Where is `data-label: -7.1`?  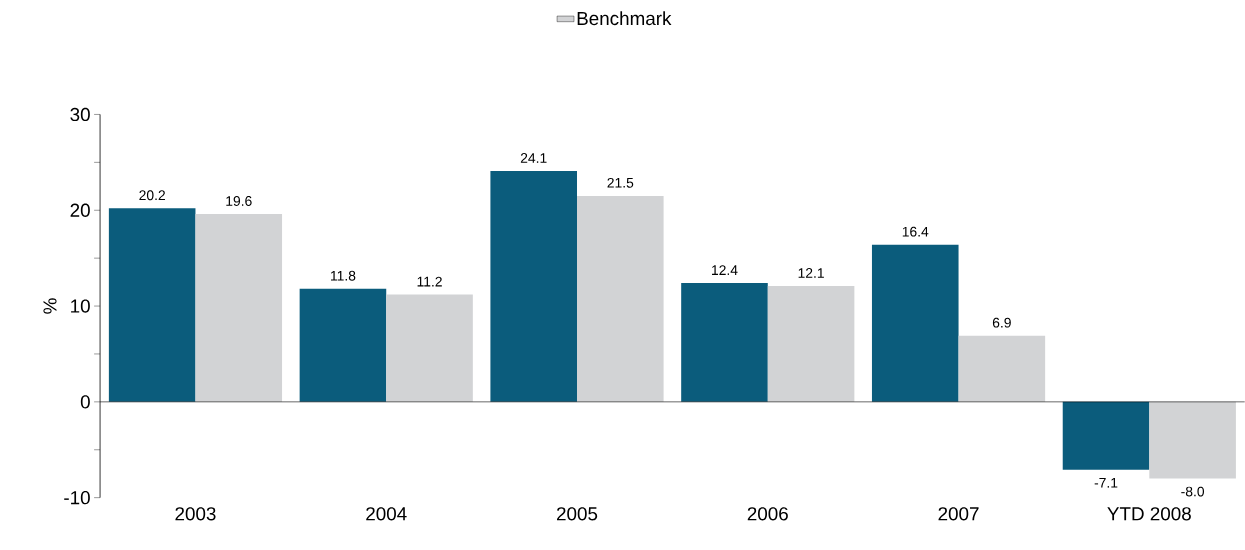
data-label: -7.1 is located at coordinates (1106, 482).